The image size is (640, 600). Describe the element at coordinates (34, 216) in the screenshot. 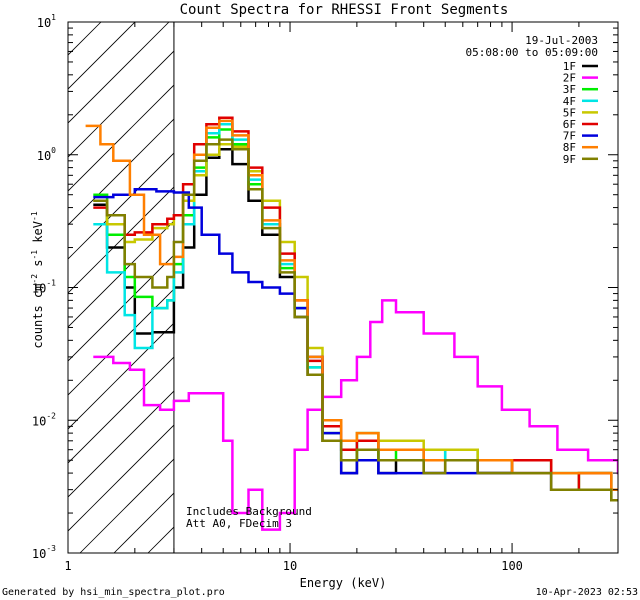

I see `y-label-sup3: -1` at that location.